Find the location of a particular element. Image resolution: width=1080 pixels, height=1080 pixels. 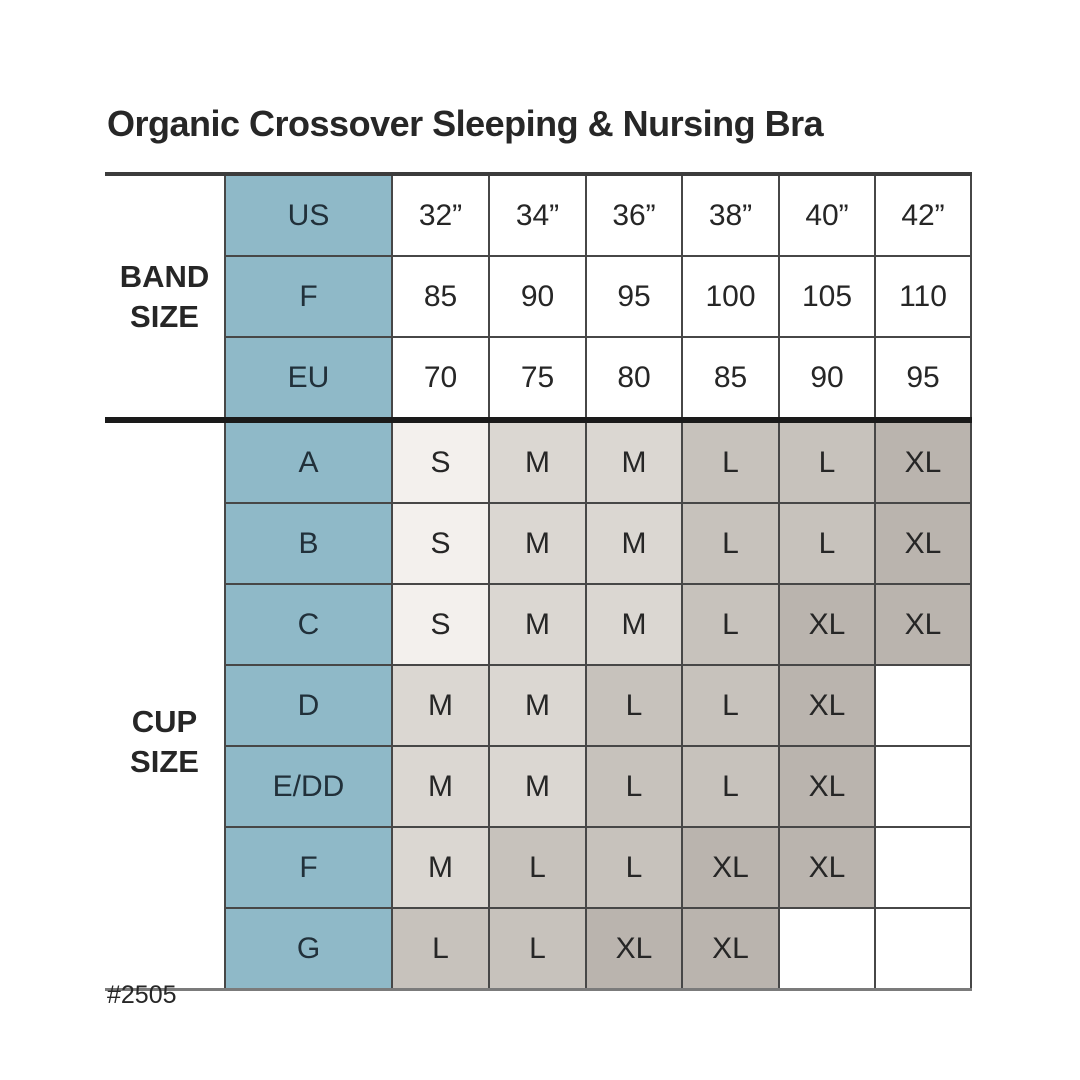

row-label-cell: E/DD is located at coordinates (308, 786).